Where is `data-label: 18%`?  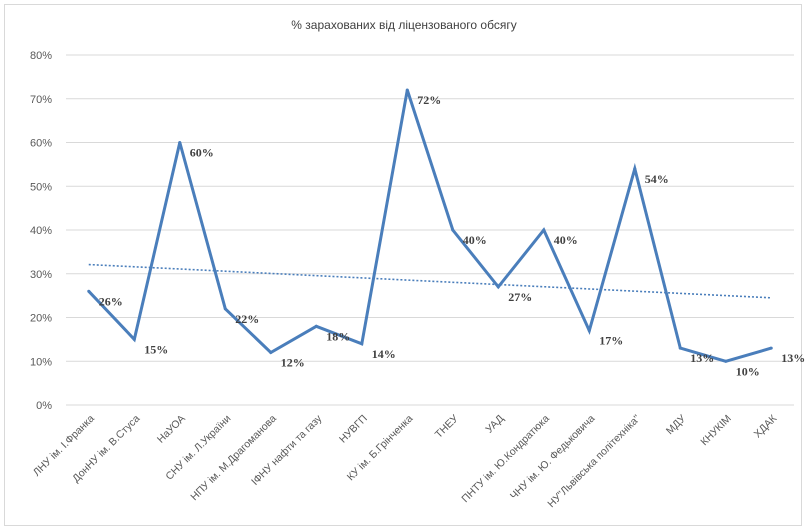
data-label: 18% is located at coordinates (338, 336).